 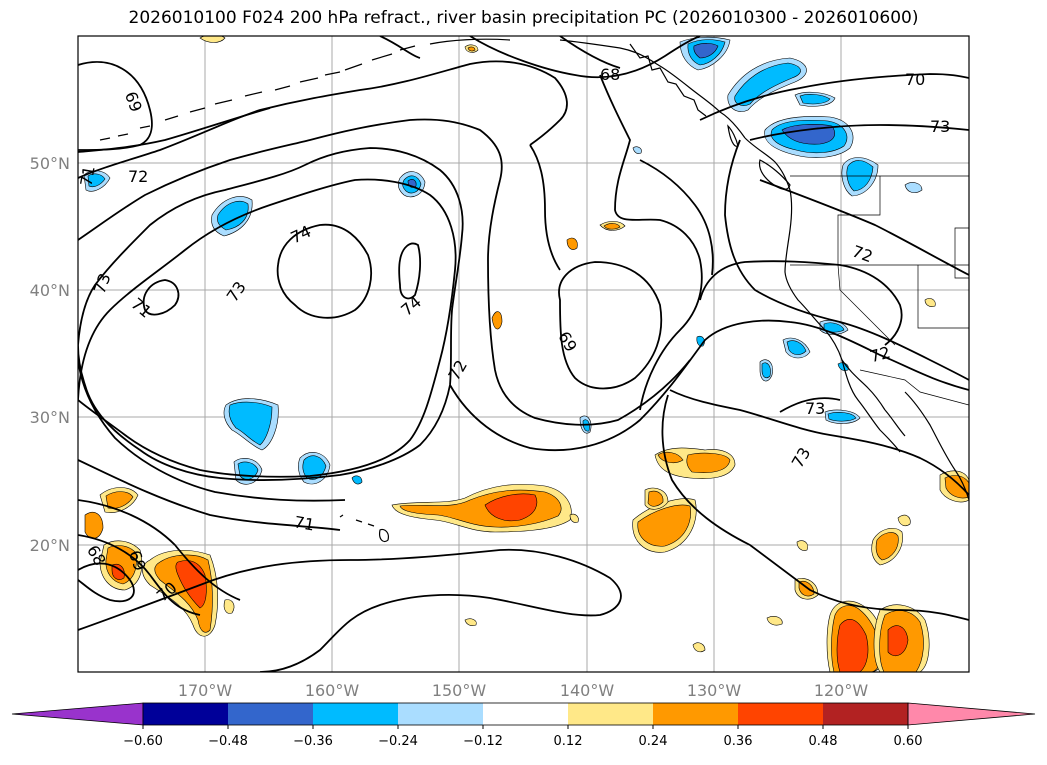 I want to click on colorbar-tick-label: −0.24, so click(x=398, y=741).